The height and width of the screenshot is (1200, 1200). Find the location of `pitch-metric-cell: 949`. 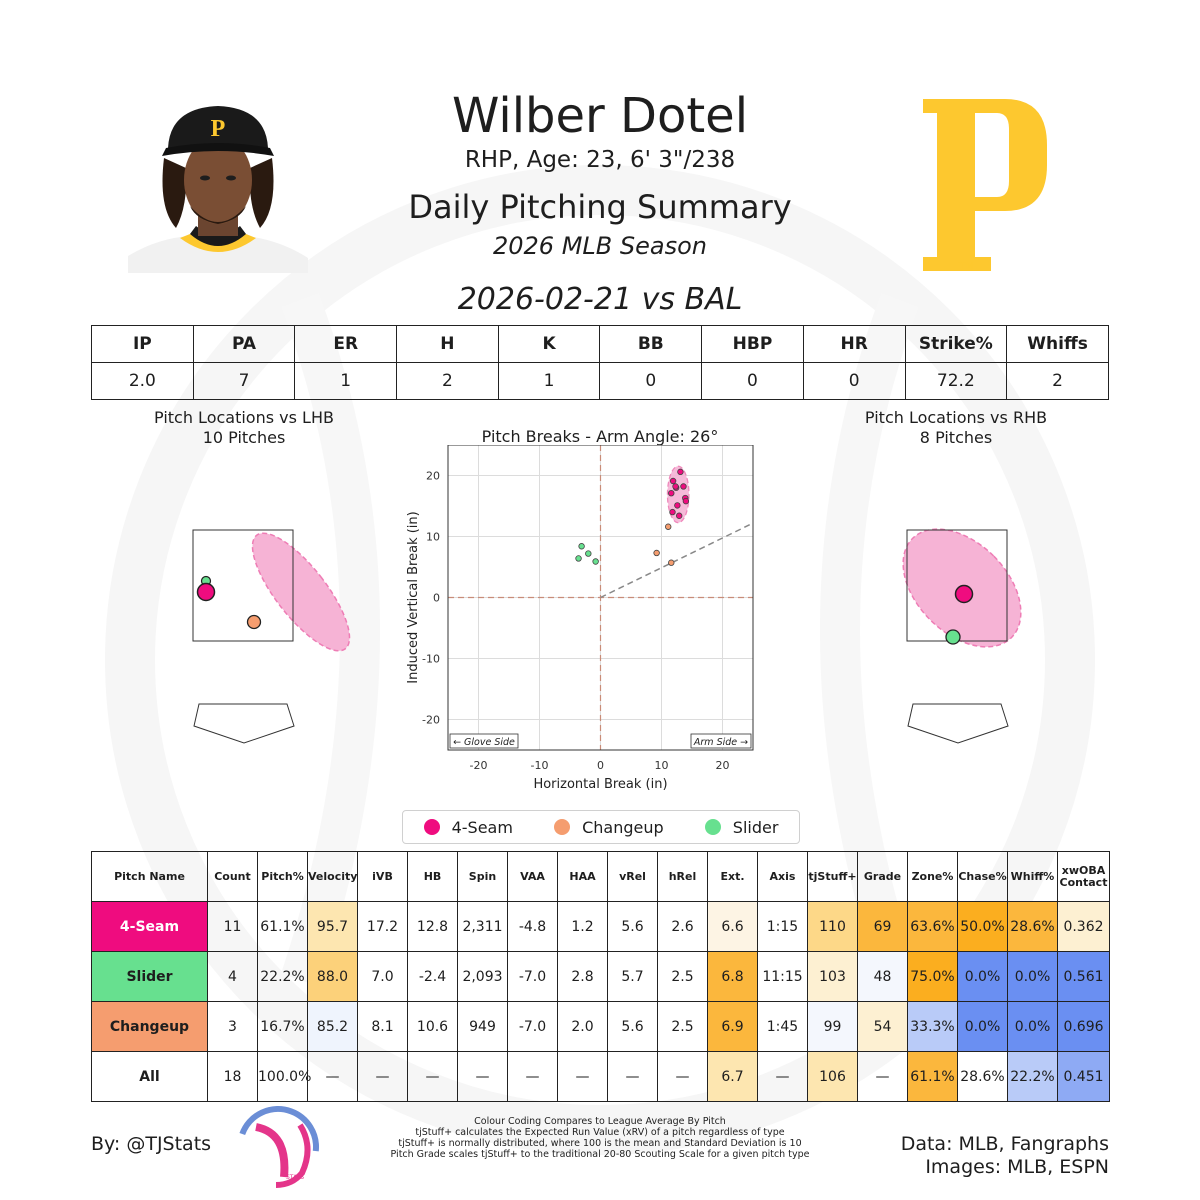

pitch-metric-cell: 949 is located at coordinates (482, 1026).